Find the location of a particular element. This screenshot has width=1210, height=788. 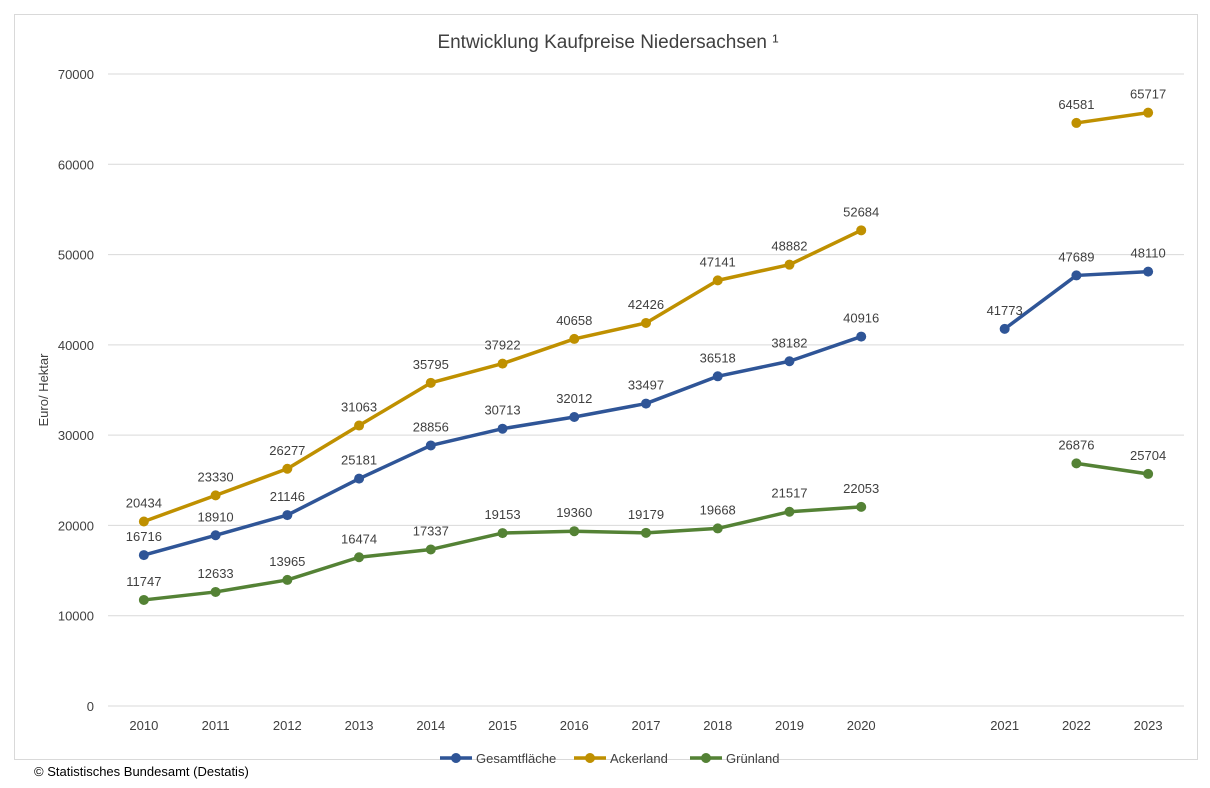

series-line-ackerland is located at coordinates (1112, 117).